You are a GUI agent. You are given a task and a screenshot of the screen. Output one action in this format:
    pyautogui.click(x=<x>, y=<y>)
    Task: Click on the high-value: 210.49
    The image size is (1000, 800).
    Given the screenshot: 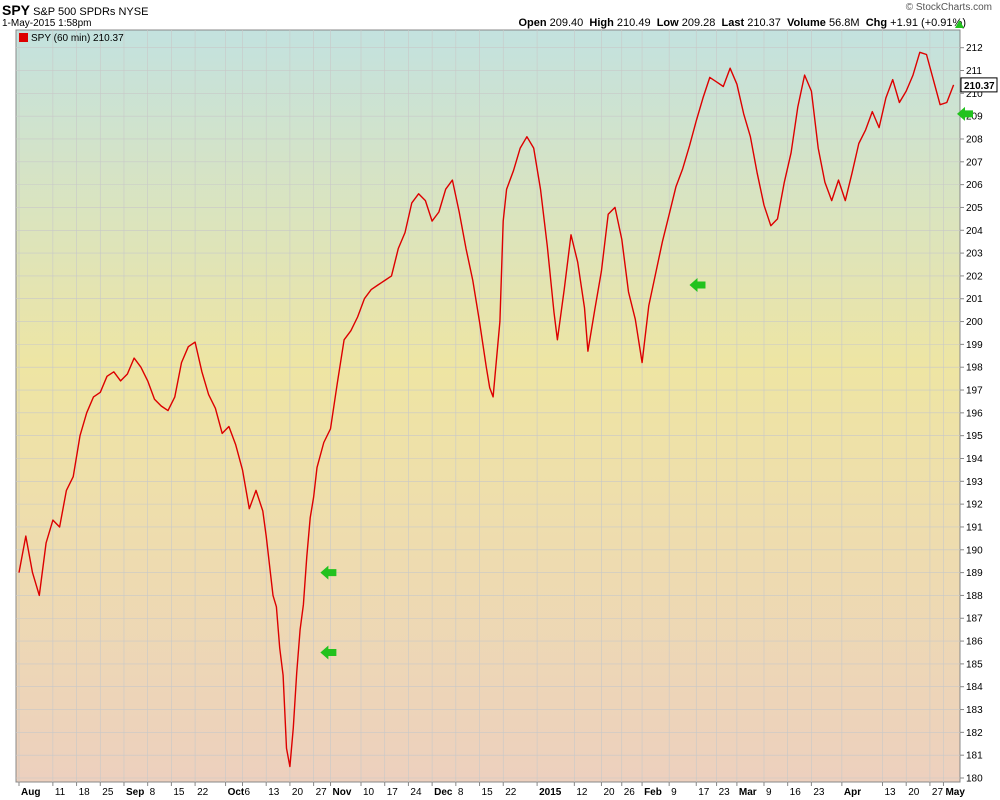 What is the action you would take?
    pyautogui.click(x=633, y=23)
    